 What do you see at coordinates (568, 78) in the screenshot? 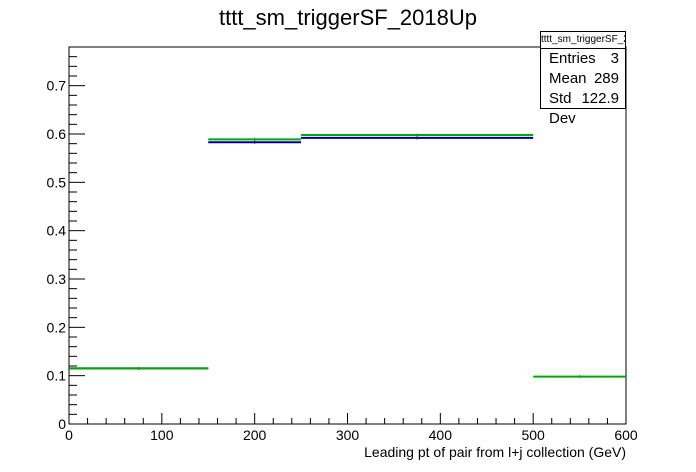
I see `stats-label: Mean` at bounding box center [568, 78].